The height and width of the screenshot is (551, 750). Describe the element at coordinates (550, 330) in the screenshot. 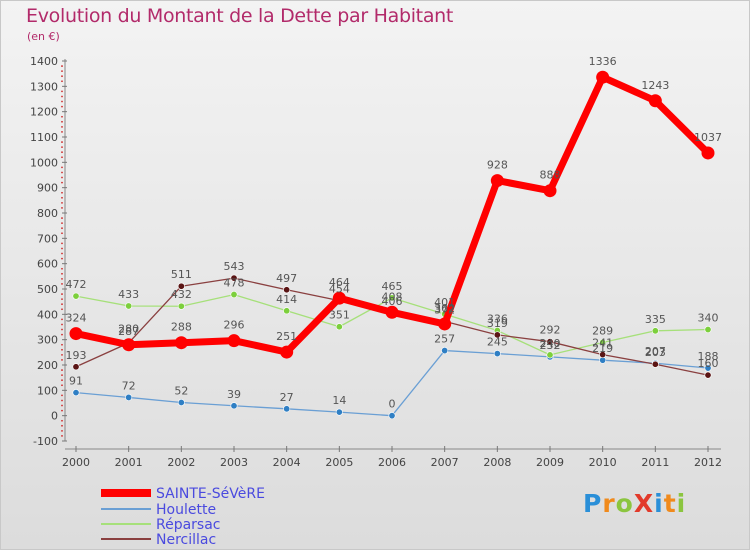

I see `data-label: 292` at that location.